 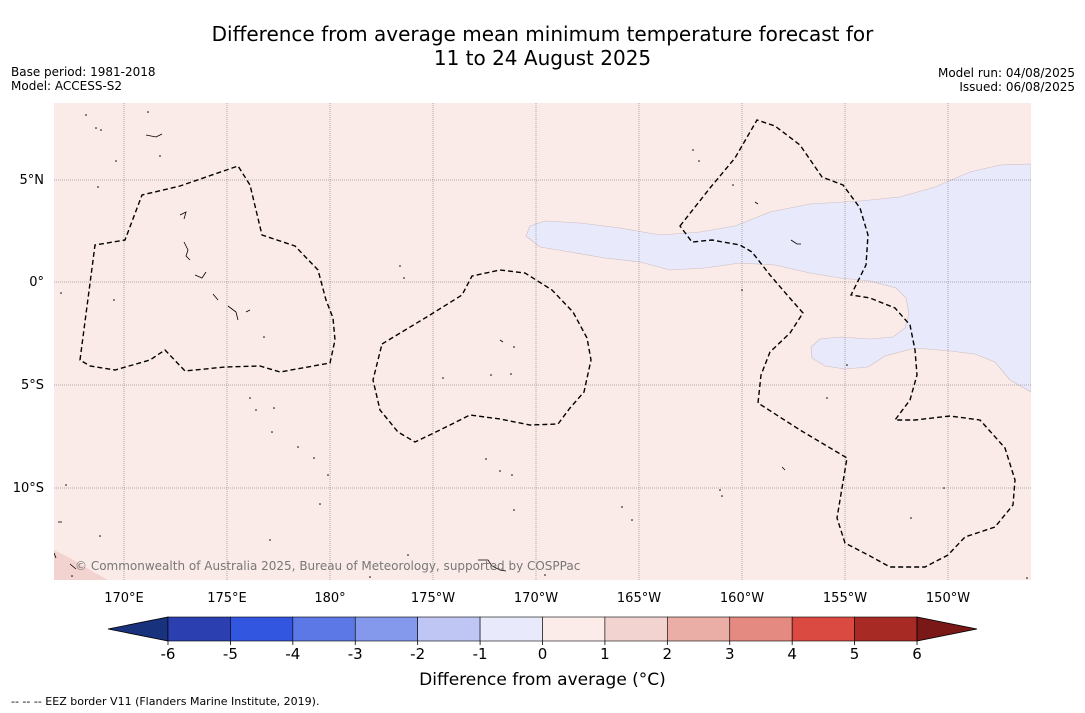 I want to click on lon-label-180: 180°, so click(x=329, y=598).